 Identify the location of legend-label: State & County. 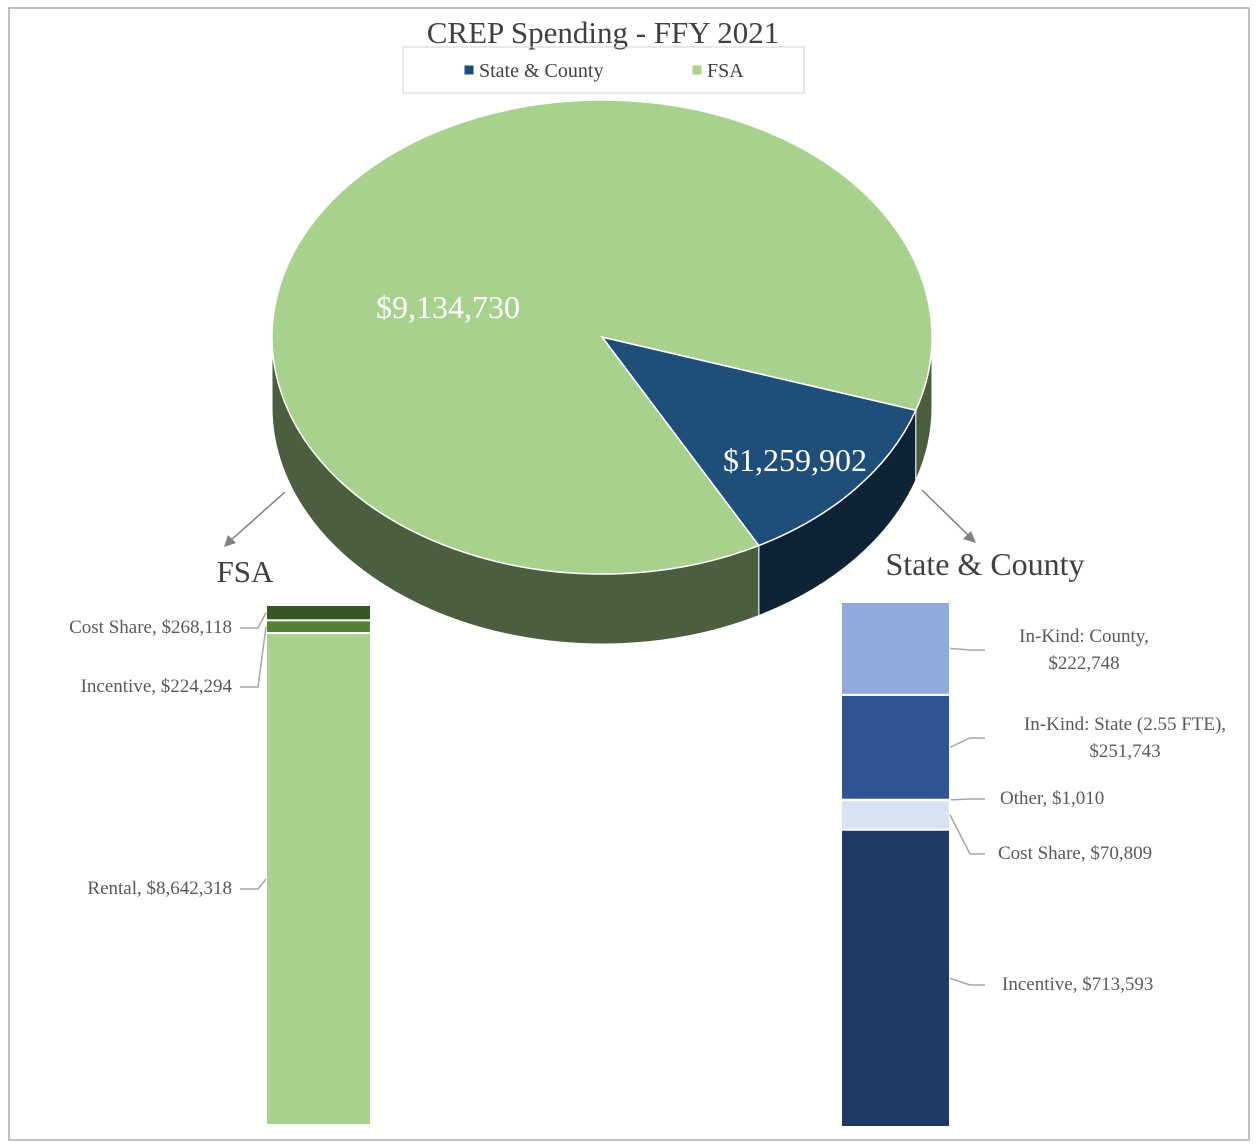
(541, 71).